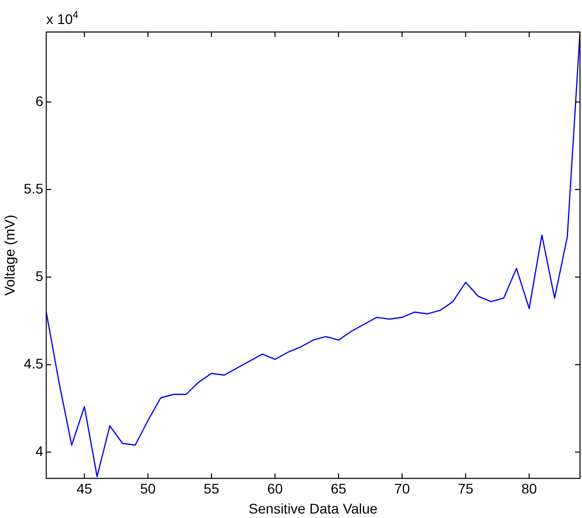 The image size is (582, 518). I want to click on y-axis-title: Voltage (mV), so click(9, 255).